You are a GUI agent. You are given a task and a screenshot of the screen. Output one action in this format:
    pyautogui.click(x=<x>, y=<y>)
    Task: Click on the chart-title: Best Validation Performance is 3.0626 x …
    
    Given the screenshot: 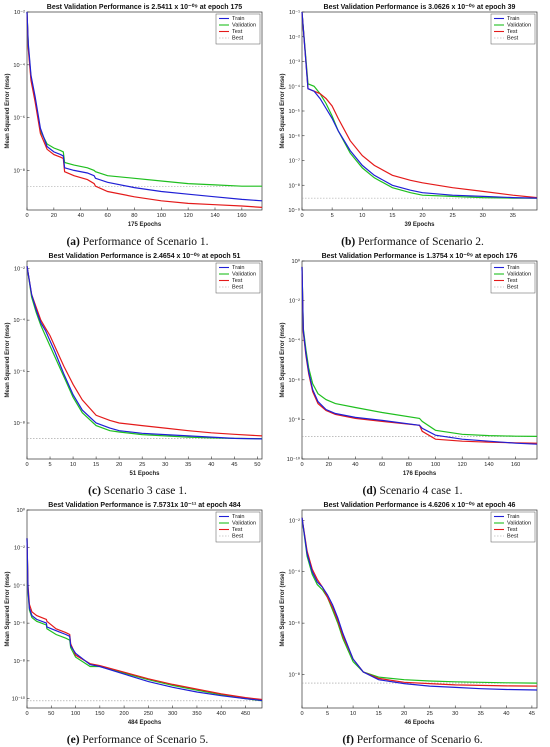 What is the action you would take?
    pyautogui.click(x=420, y=7)
    